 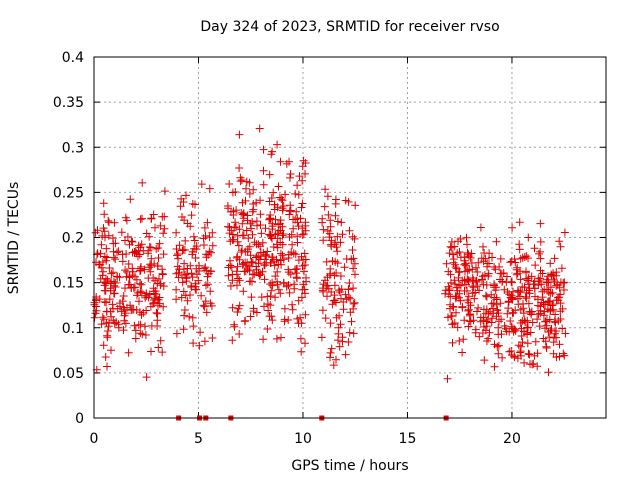 What do you see at coordinates (408, 439) in the screenshot?
I see `x-tick-label: 15` at bounding box center [408, 439].